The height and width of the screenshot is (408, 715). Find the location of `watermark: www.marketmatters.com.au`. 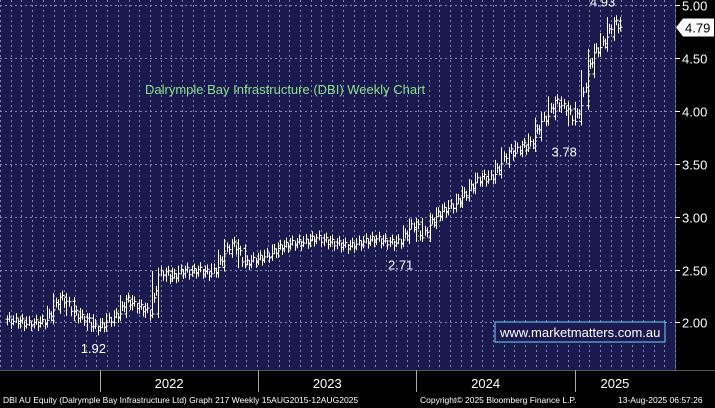

watermark: www.marketmatters.com.au is located at coordinates (580, 332).